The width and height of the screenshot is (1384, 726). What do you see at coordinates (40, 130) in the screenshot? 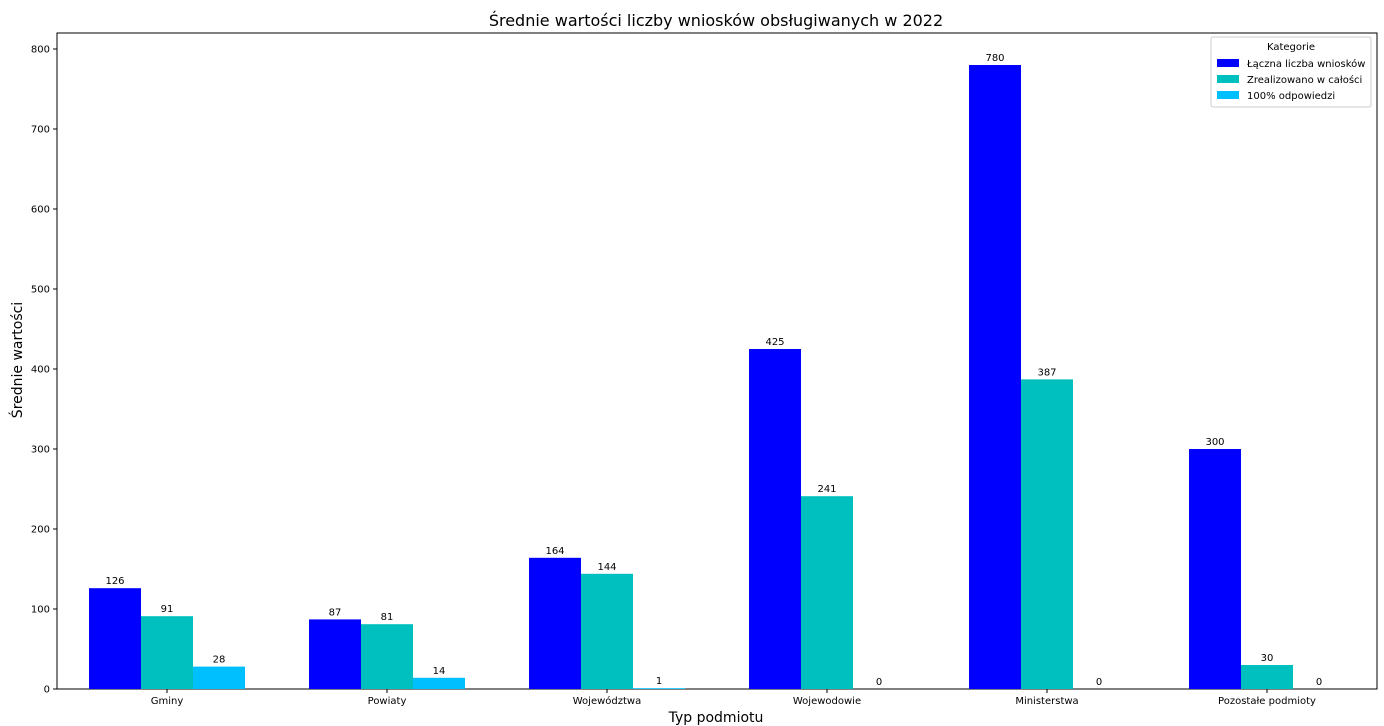
I see `y-tick-label: 700` at bounding box center [40, 130].